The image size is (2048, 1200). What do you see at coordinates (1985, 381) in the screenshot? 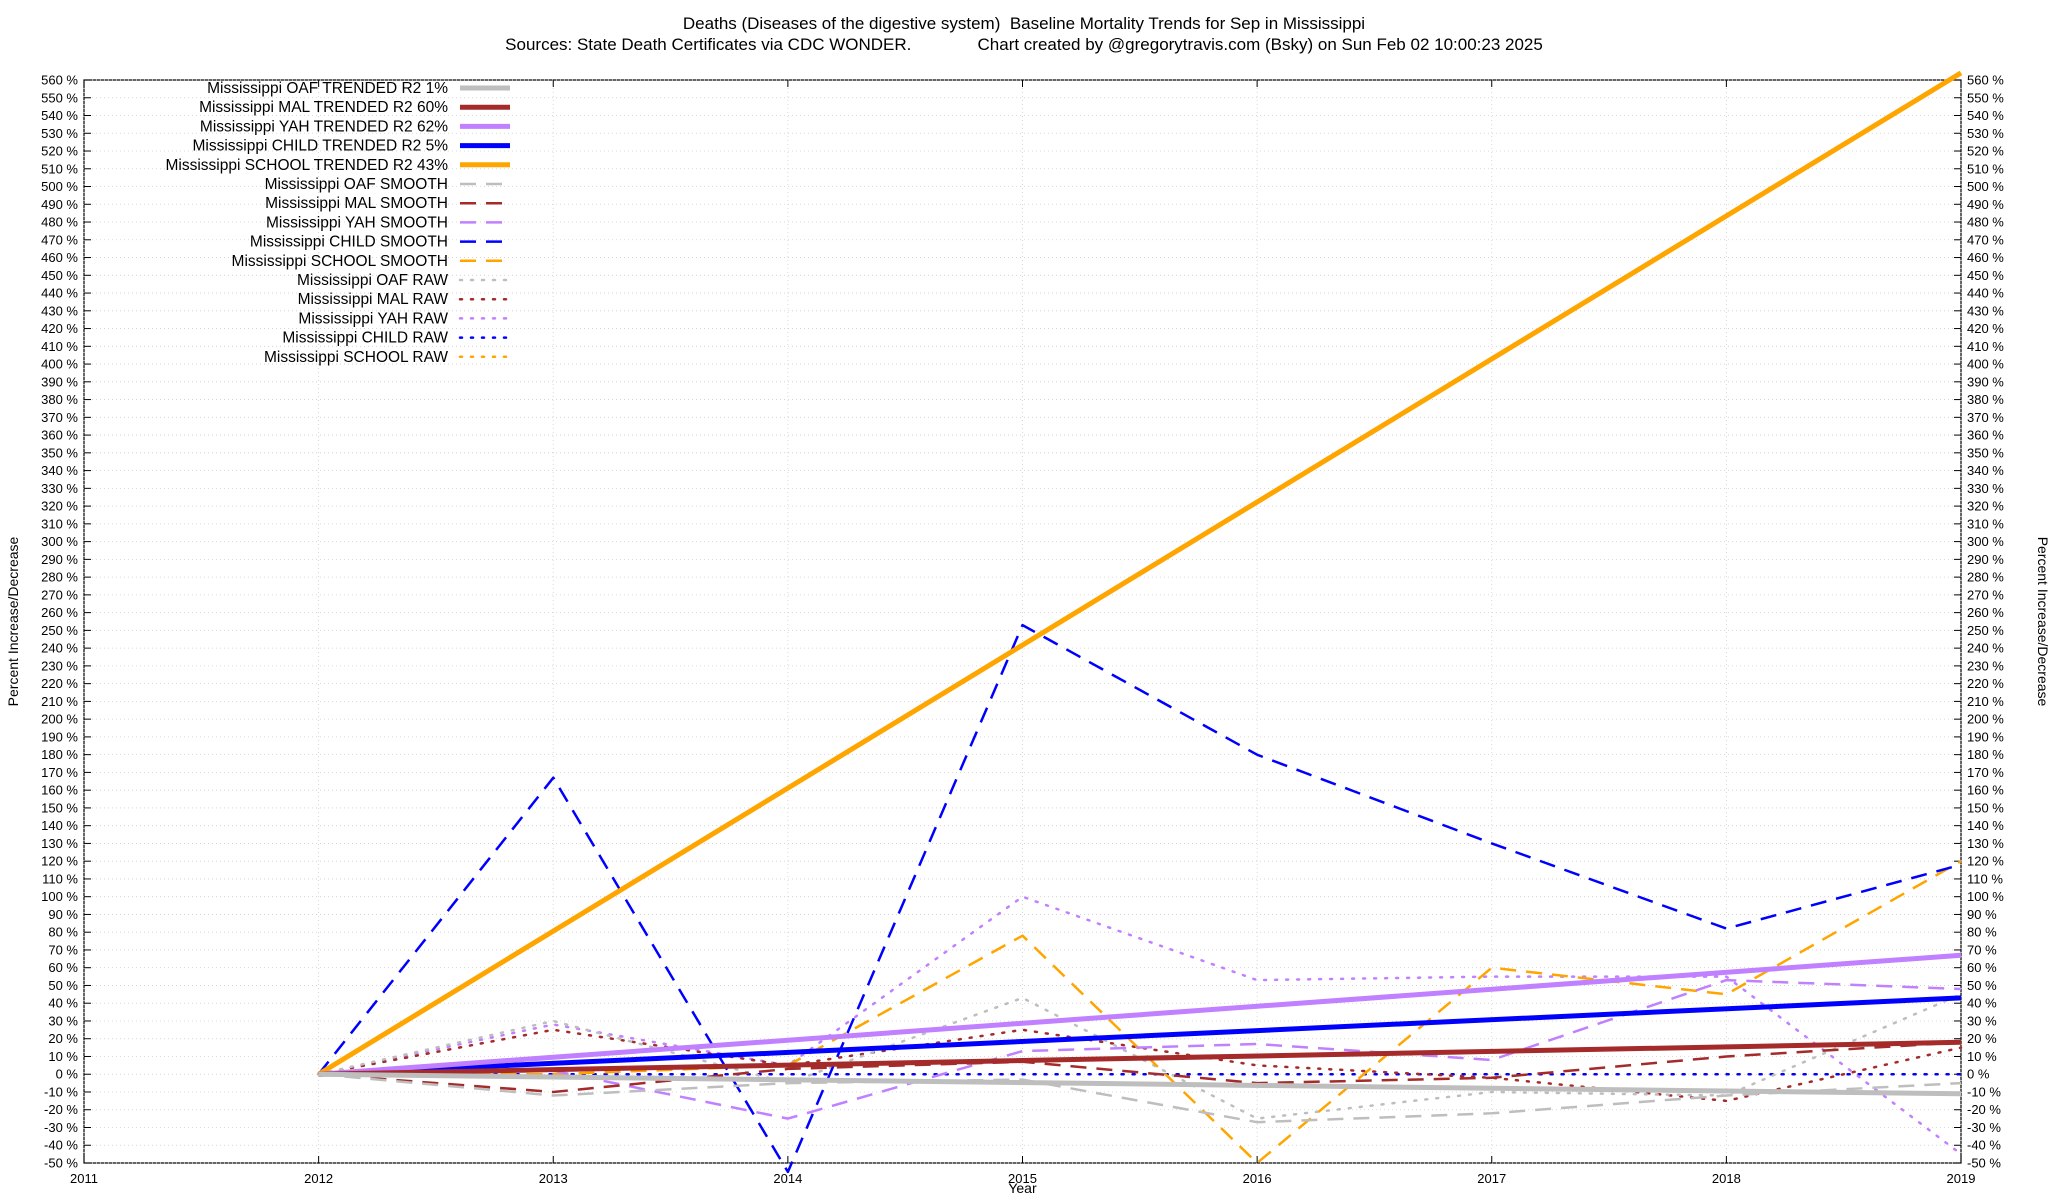
I see `y2-tick-label: 390 %` at bounding box center [1985, 381].